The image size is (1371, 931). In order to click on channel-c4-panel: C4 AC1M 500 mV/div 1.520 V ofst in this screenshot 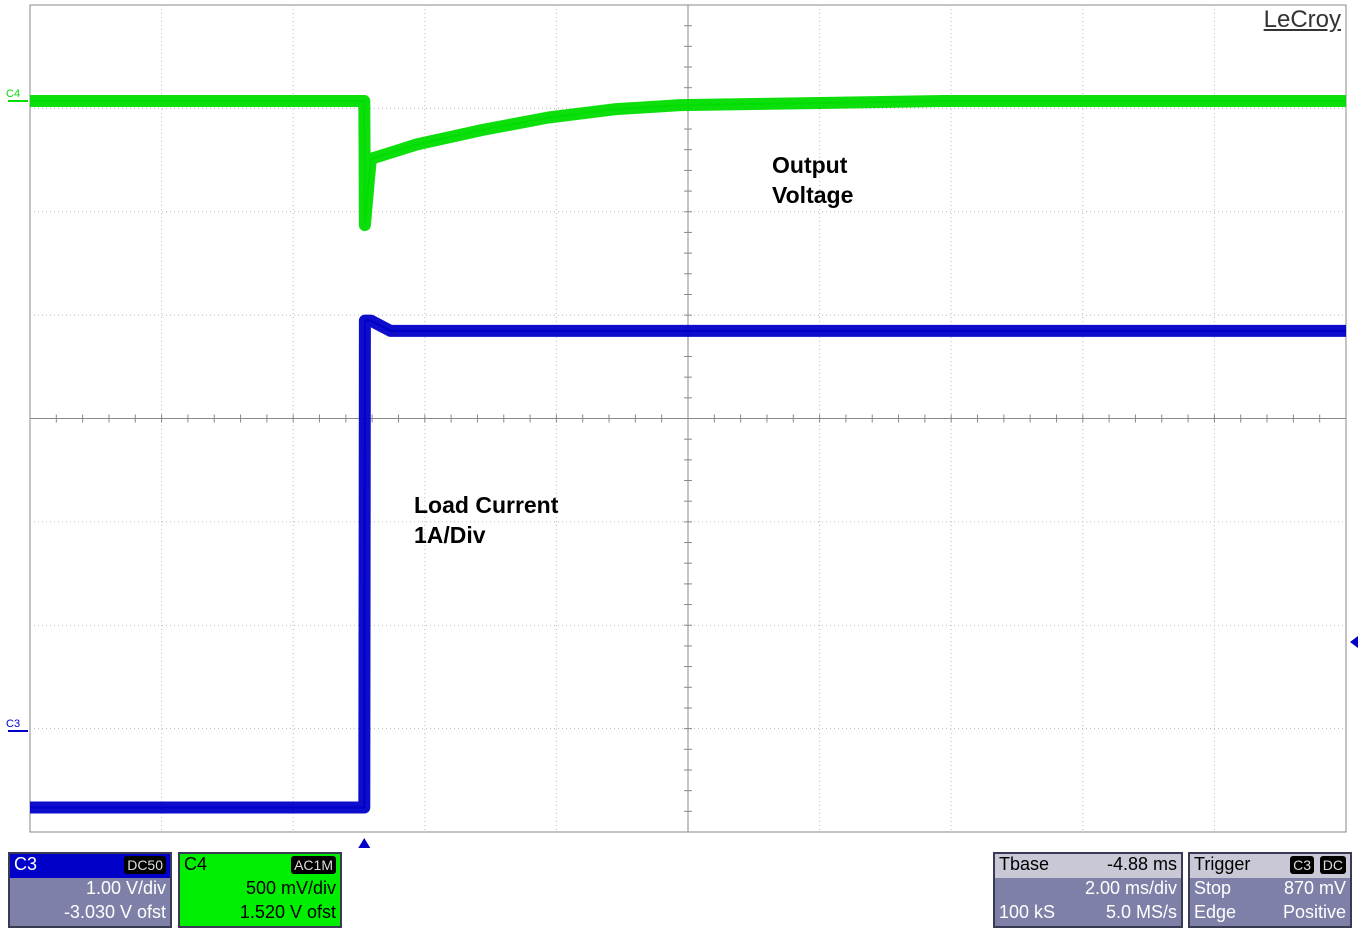, I will do `click(260, 890)`.